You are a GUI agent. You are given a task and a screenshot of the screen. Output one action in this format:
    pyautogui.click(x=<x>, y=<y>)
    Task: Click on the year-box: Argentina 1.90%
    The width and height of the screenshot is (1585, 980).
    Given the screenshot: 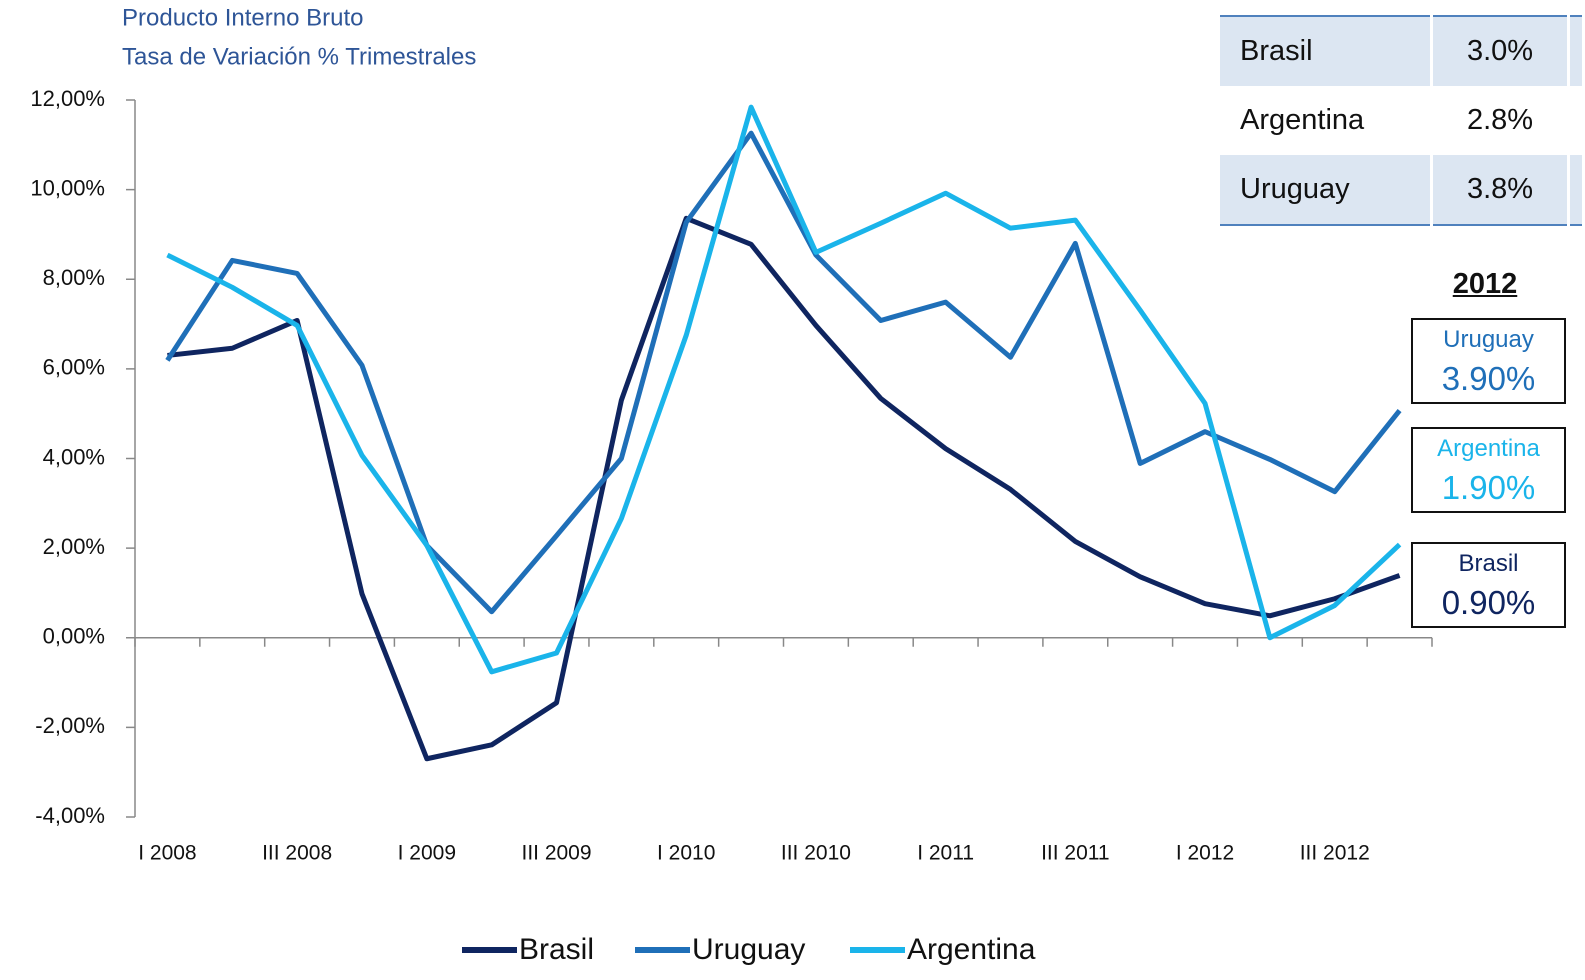 What is the action you would take?
    pyautogui.click(x=1488, y=470)
    